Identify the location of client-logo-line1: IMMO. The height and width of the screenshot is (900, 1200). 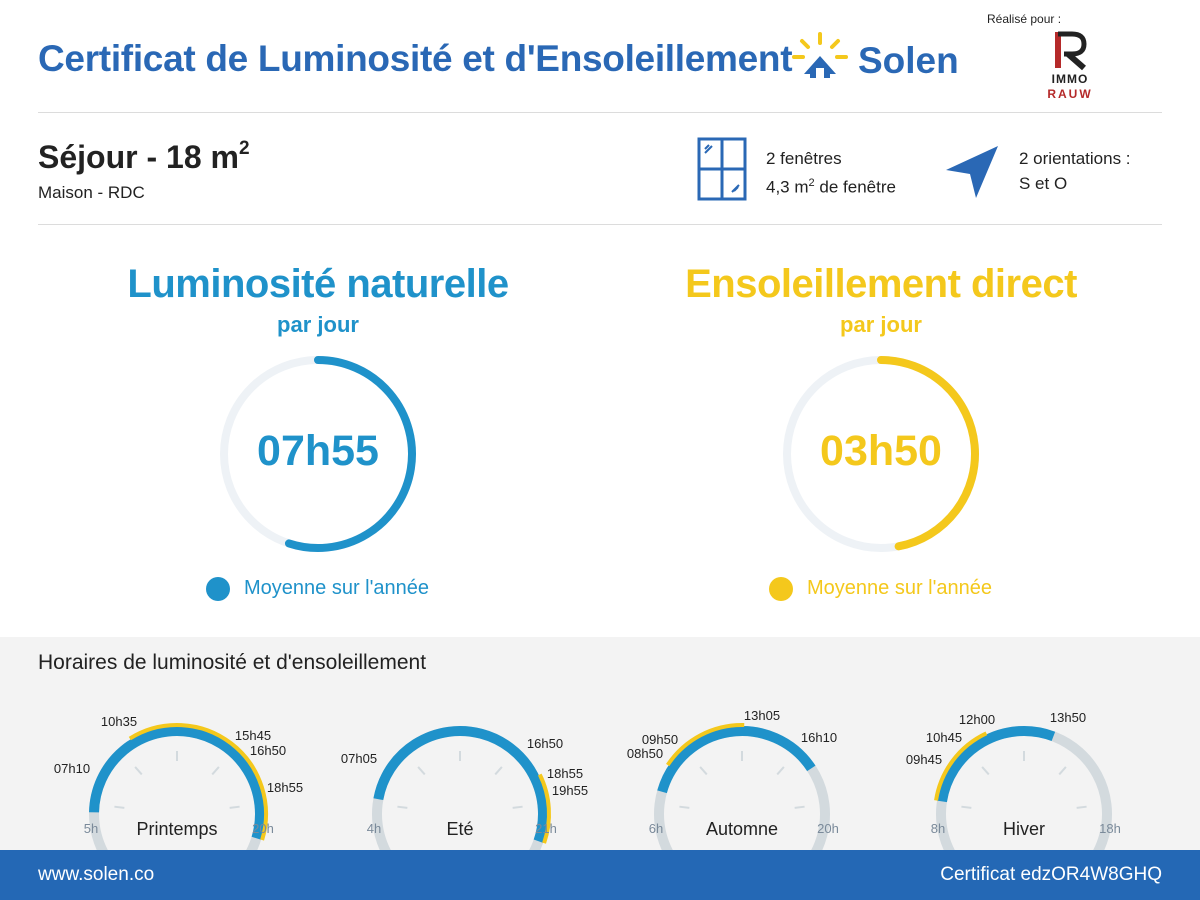
(1070, 79).